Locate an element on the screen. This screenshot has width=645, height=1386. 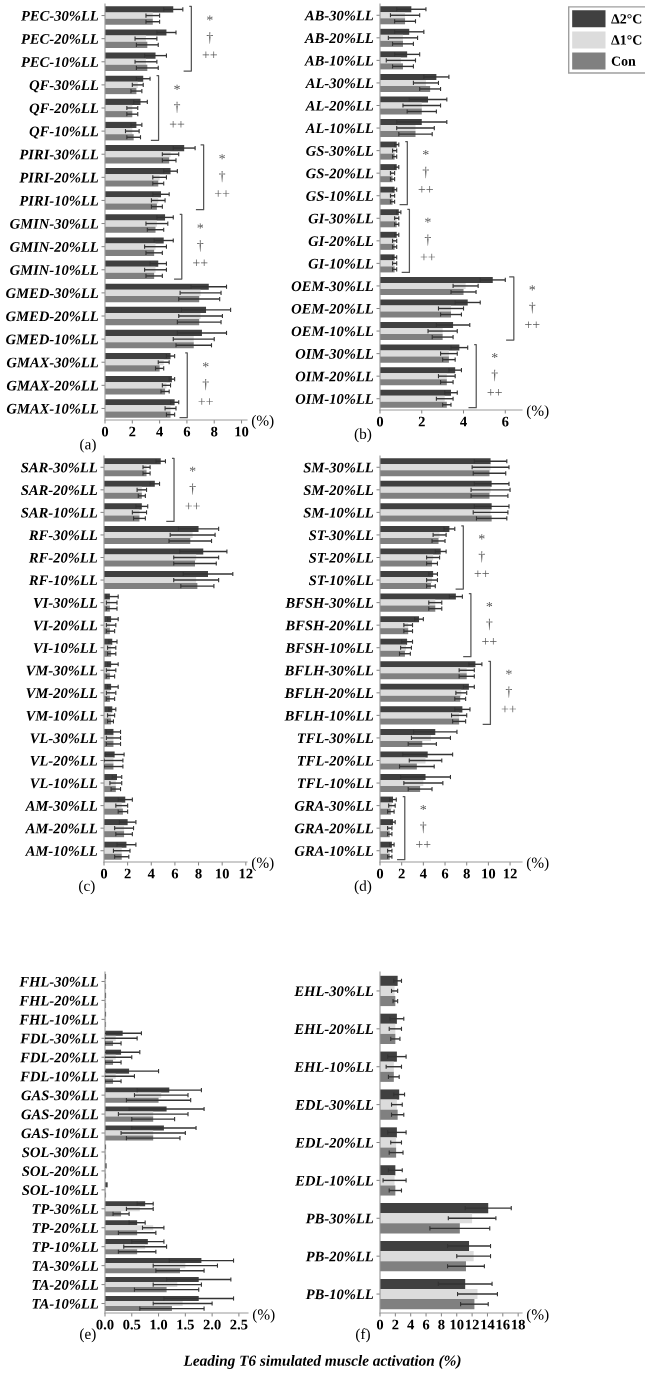
y-tick-label: GMED-20%LL is located at coordinates (52, 316).